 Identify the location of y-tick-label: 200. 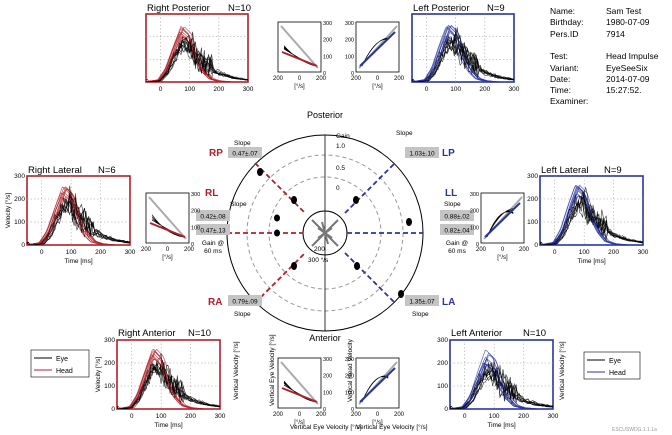
(109, 363).